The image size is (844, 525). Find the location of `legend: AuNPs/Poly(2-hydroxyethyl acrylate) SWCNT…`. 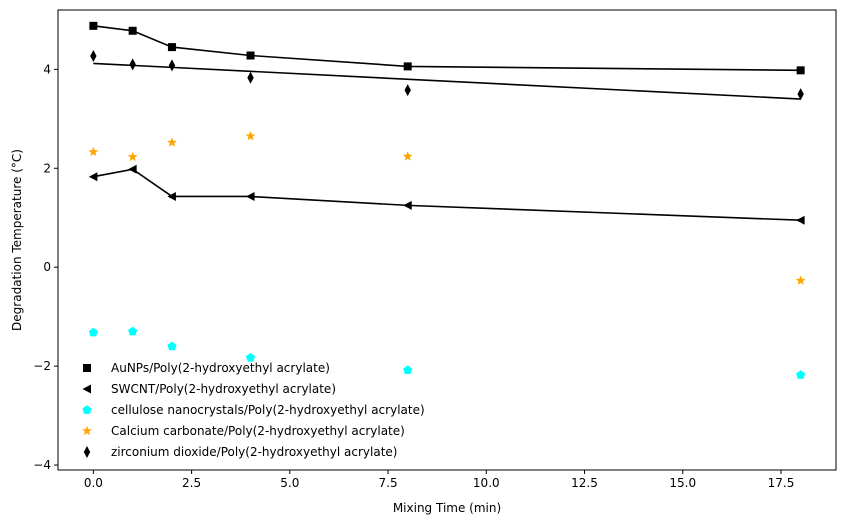

legend: AuNPs/Poly(2-hydroxyethyl acrylate) SWCNT… is located at coordinates (253, 410).